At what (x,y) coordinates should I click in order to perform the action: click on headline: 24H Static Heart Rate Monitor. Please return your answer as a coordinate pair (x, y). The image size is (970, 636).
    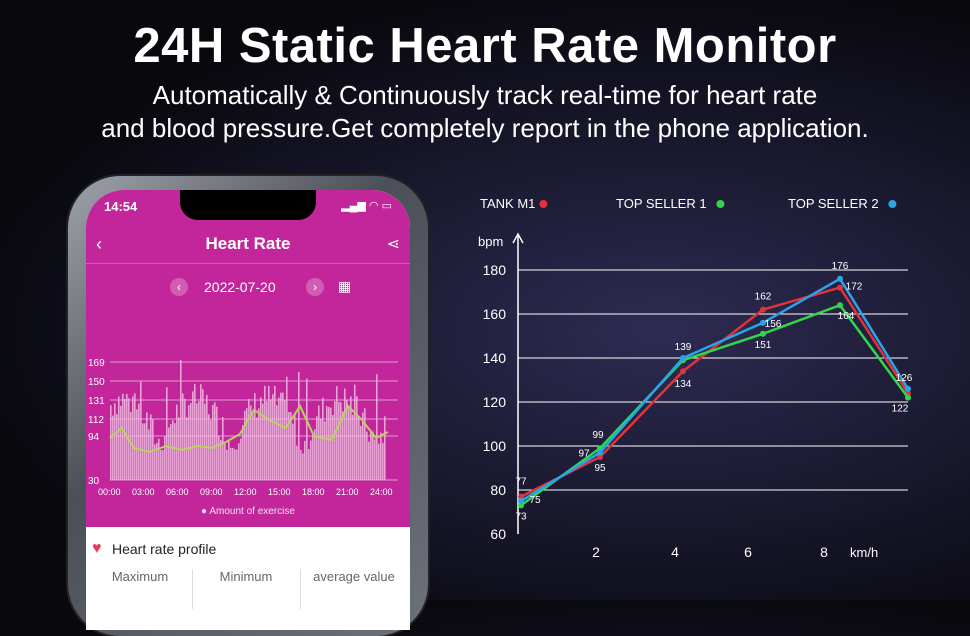
    Looking at the image, I should click on (485, 46).